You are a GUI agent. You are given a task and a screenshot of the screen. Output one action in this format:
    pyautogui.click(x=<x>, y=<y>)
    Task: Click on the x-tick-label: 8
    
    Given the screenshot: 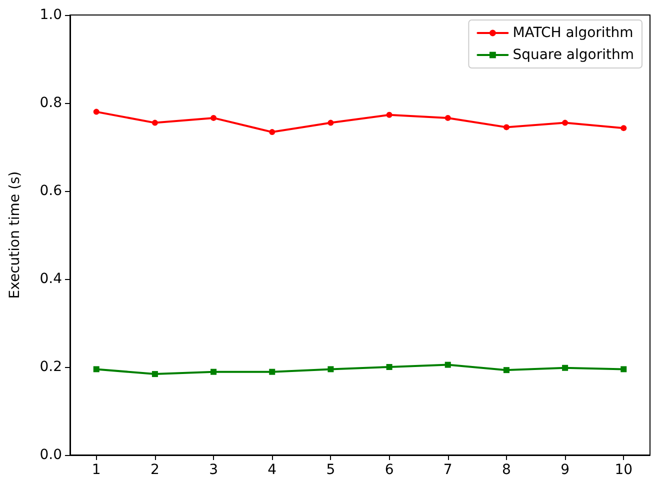 What is the action you would take?
    pyautogui.click(x=506, y=470)
    